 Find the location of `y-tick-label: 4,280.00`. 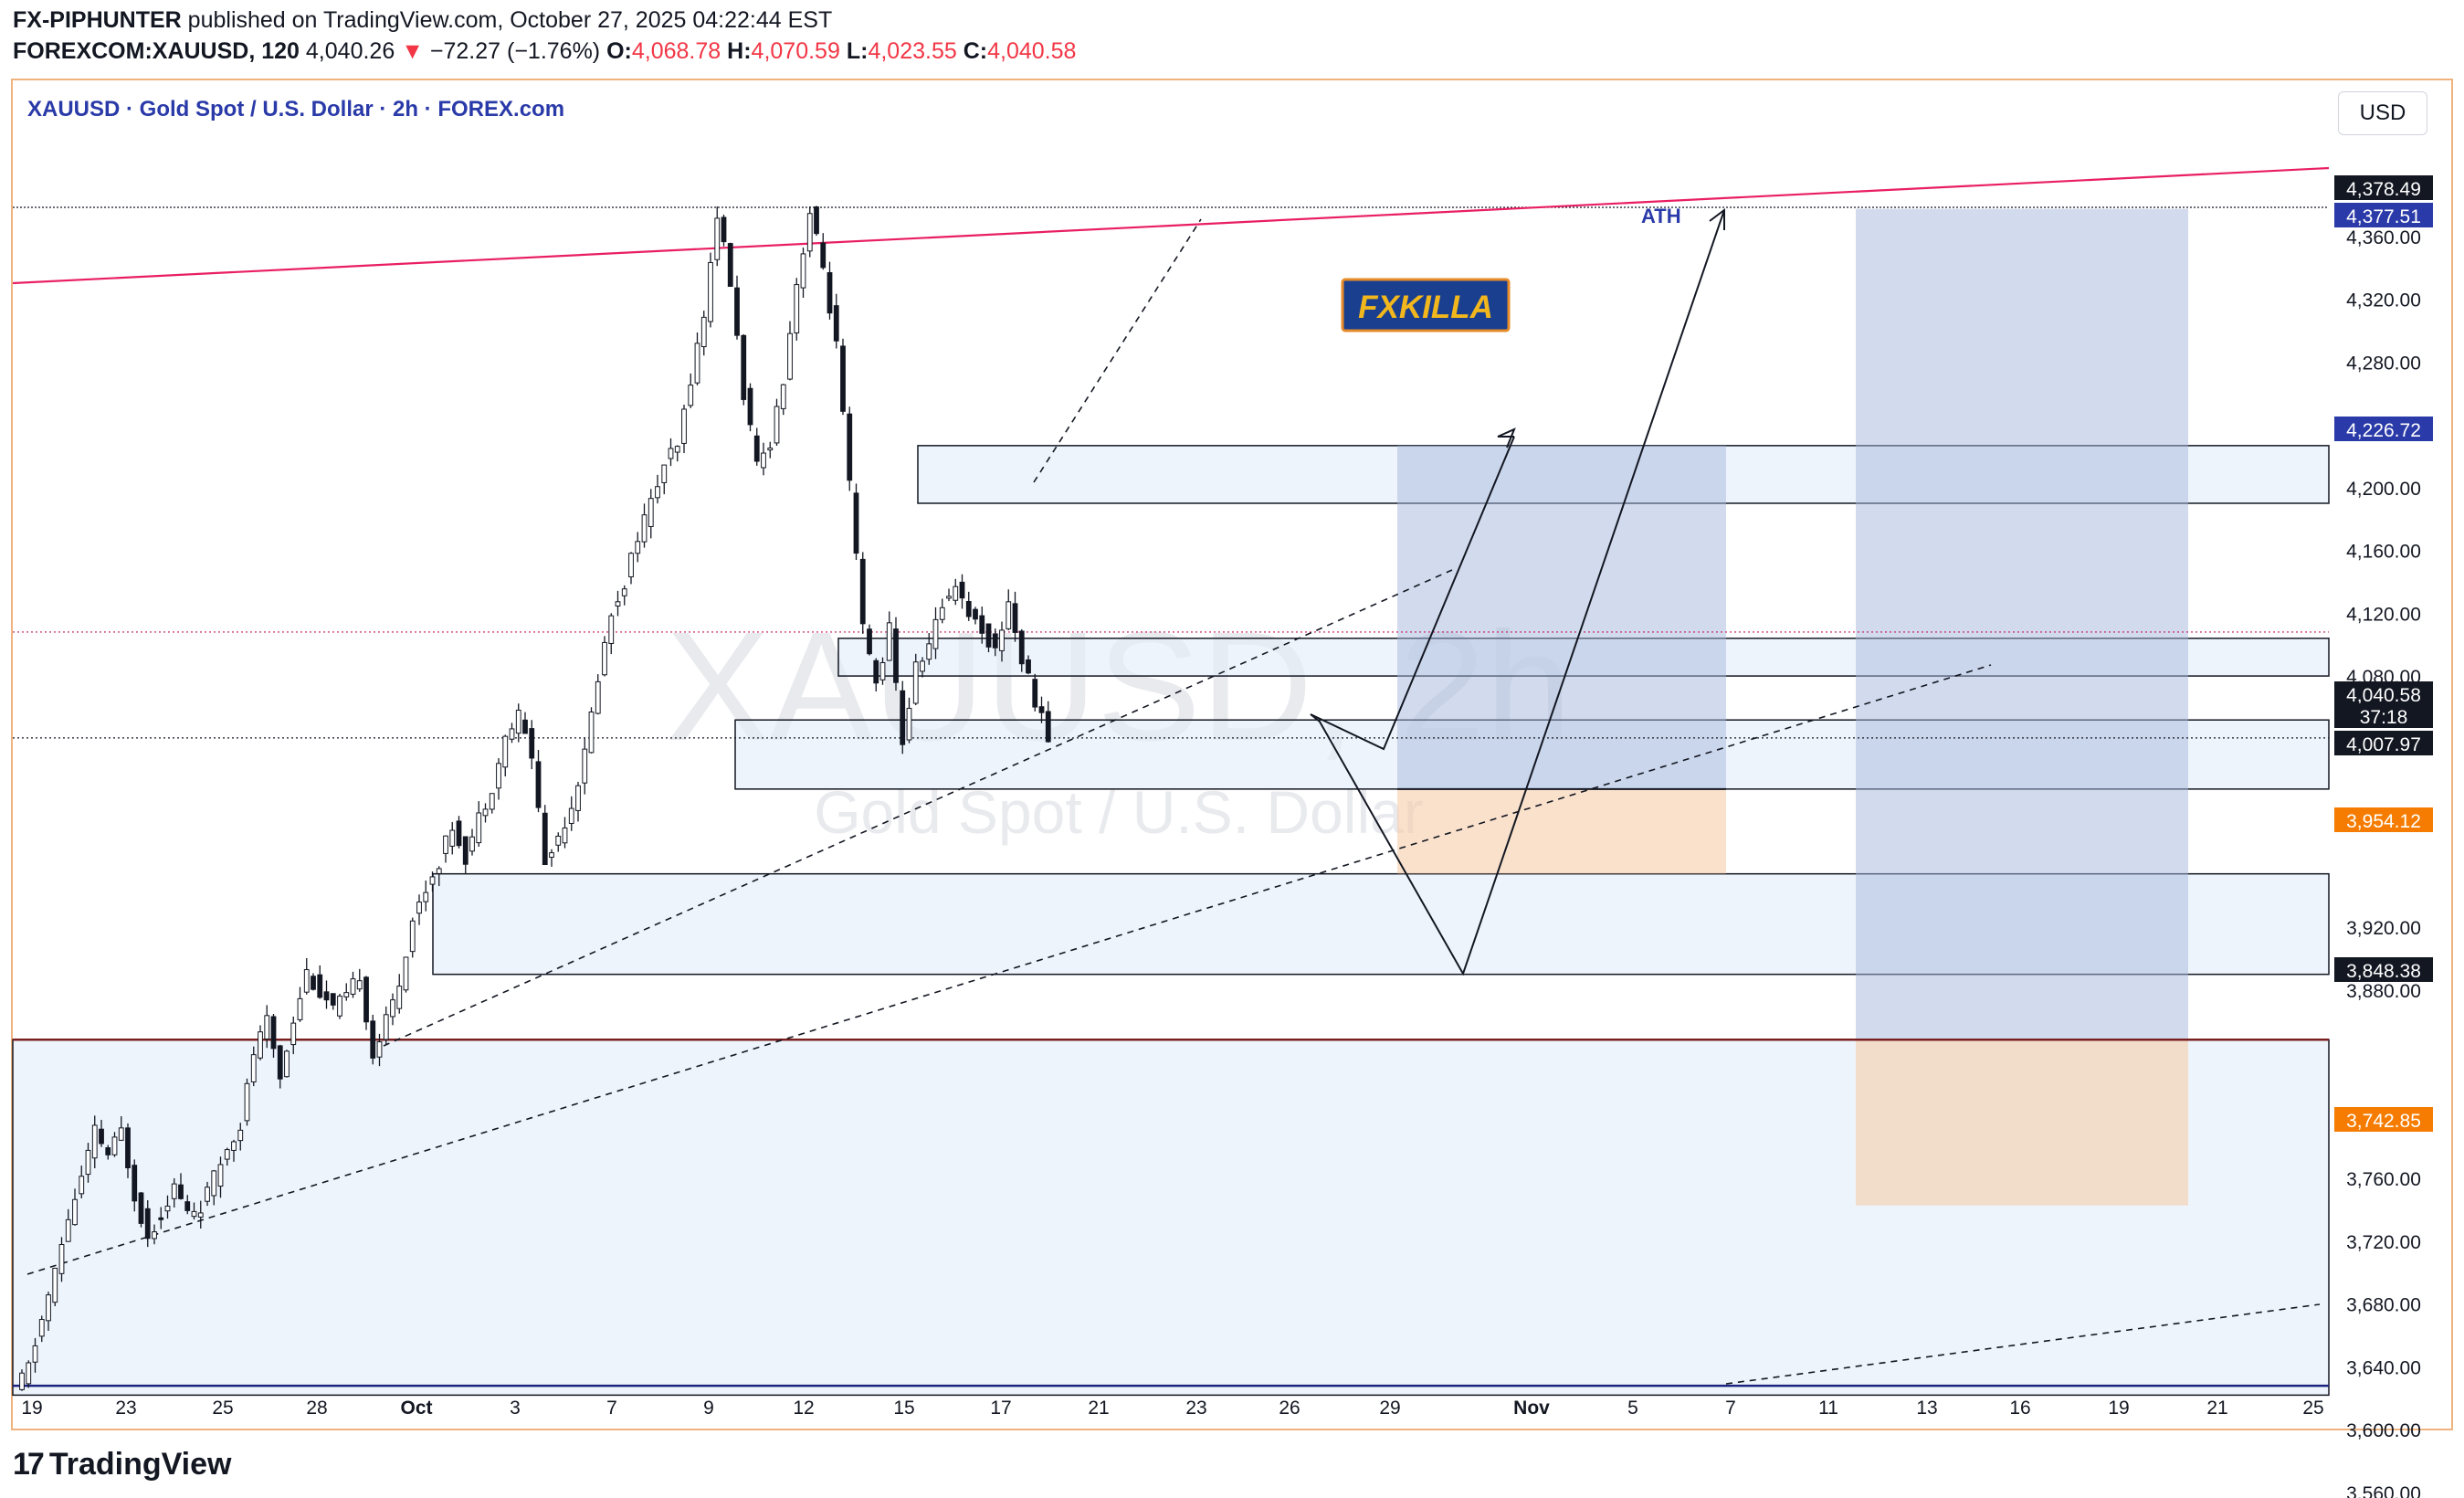

y-tick-label: 4,280.00 is located at coordinates (2384, 363).